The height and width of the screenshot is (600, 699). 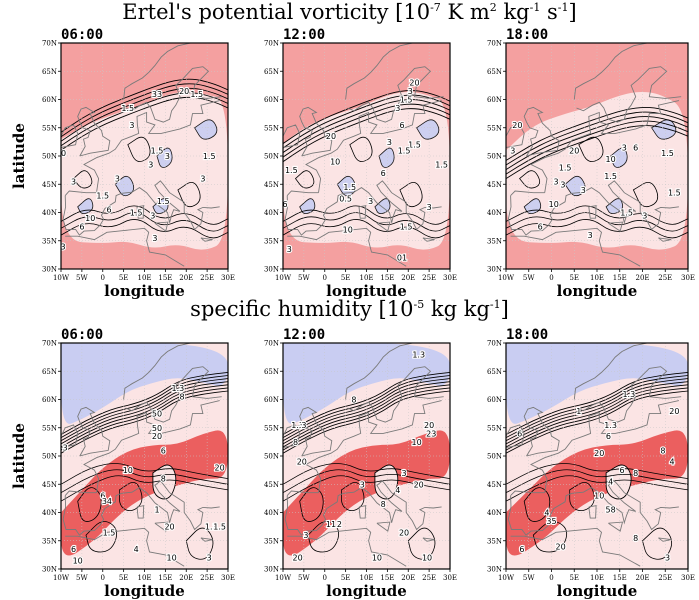 I want to click on x-tick-label: 0, so click(x=551, y=278).